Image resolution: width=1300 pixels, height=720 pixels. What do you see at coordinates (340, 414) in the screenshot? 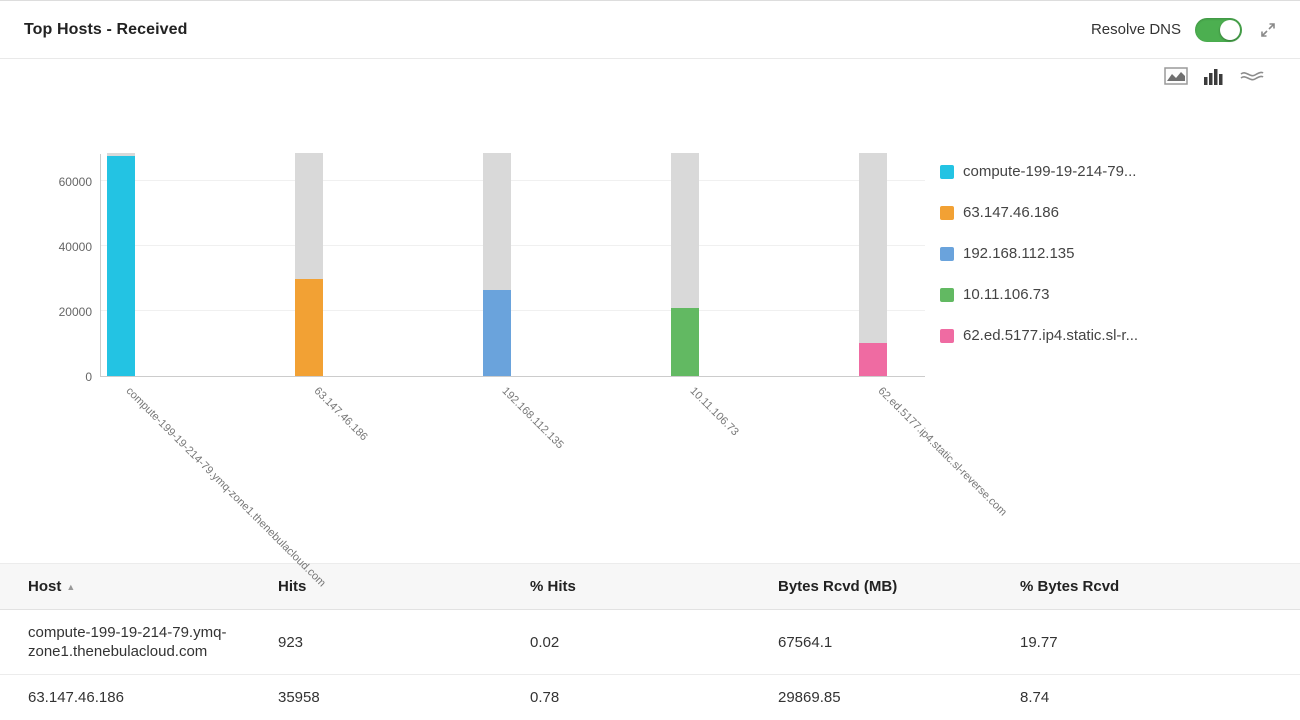
I see `x-axis-tick-label: 63.147.46.186` at bounding box center [340, 414].